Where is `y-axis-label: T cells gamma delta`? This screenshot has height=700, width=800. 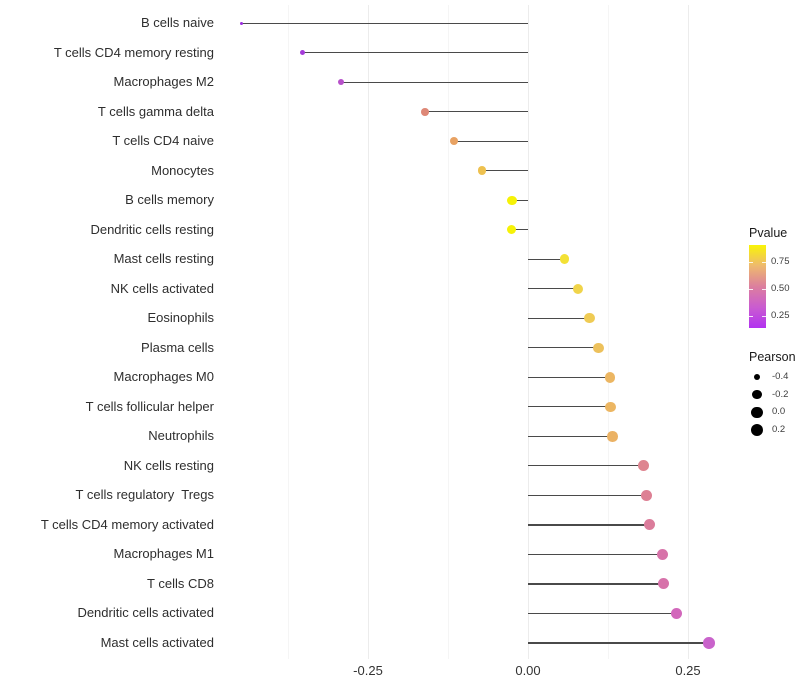
y-axis-label: T cells gamma delta is located at coordinates (155, 111).